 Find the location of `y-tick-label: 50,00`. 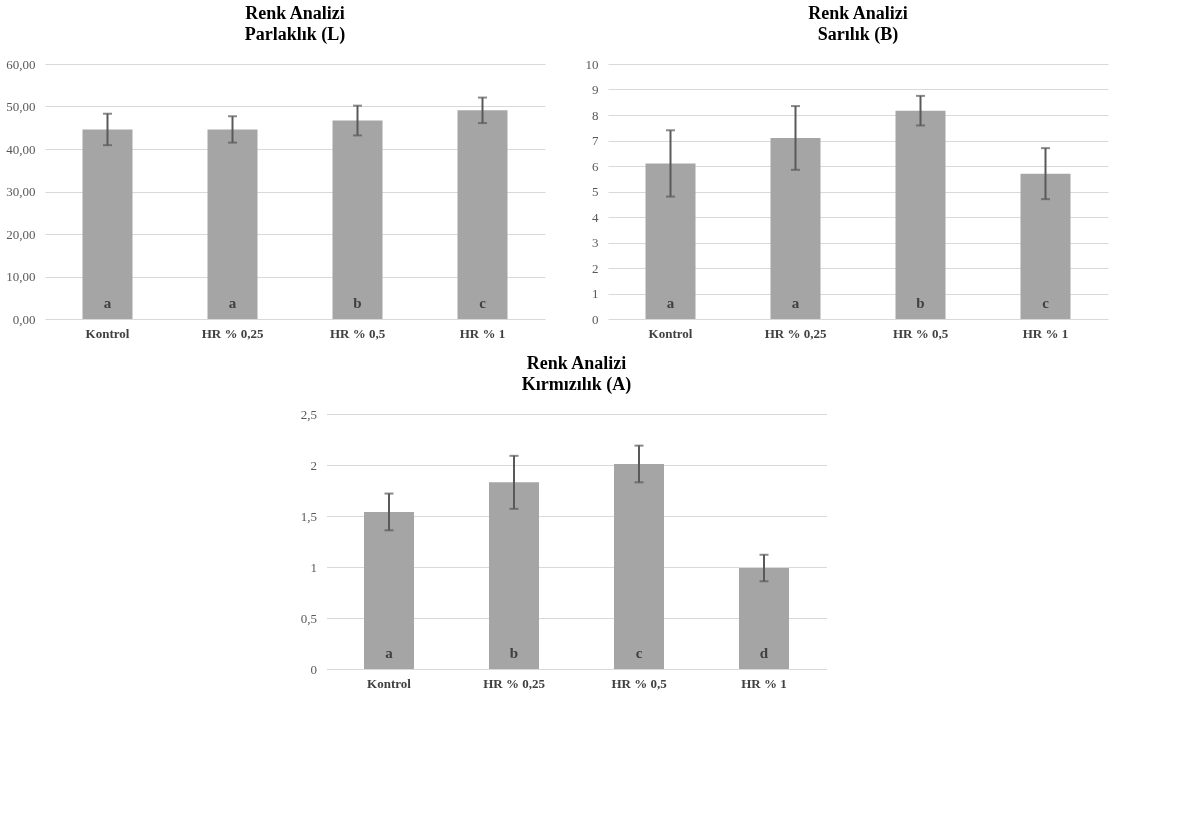

y-tick-label: 50,00 is located at coordinates (21, 106).